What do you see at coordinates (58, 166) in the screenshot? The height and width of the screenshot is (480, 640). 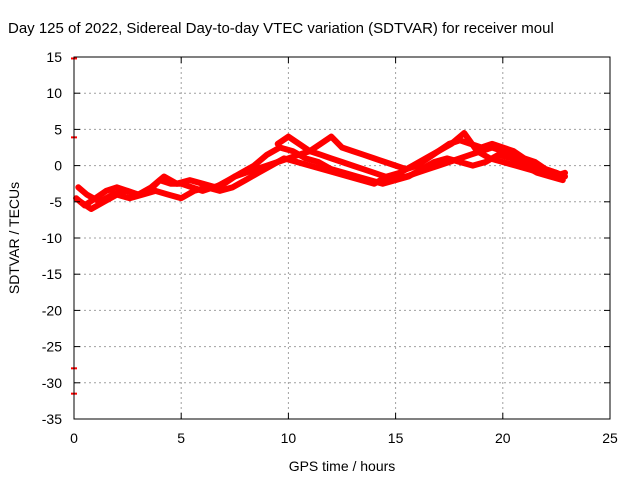 I see `y-tick-label: 0` at bounding box center [58, 166].